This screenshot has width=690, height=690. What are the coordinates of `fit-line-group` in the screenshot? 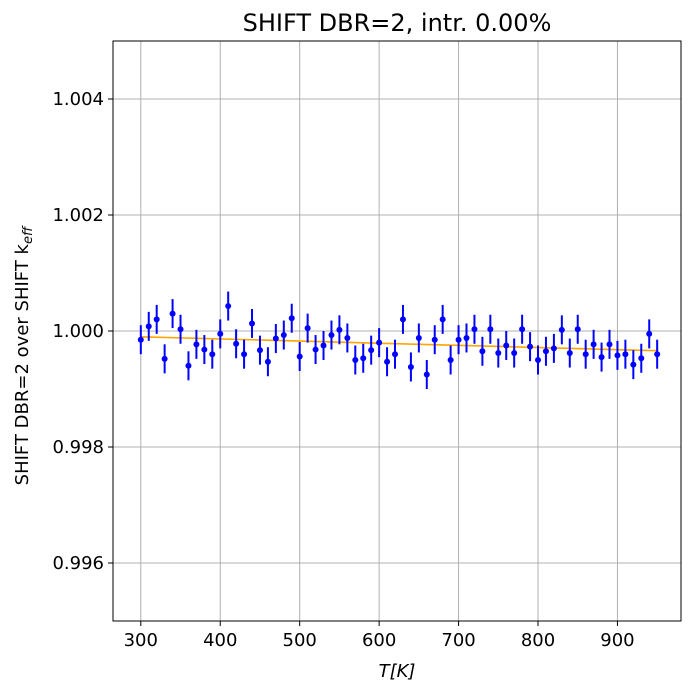 It's located at (399, 344).